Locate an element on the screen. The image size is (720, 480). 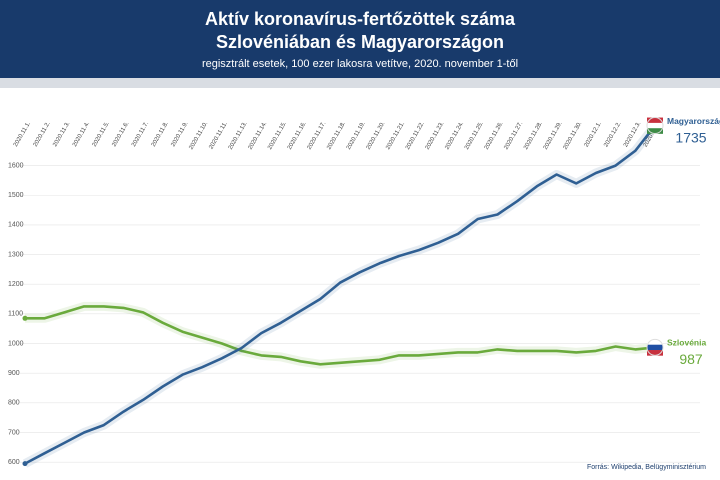
x-tick-label: 2020.11.22. is located at coordinates (415, 136).